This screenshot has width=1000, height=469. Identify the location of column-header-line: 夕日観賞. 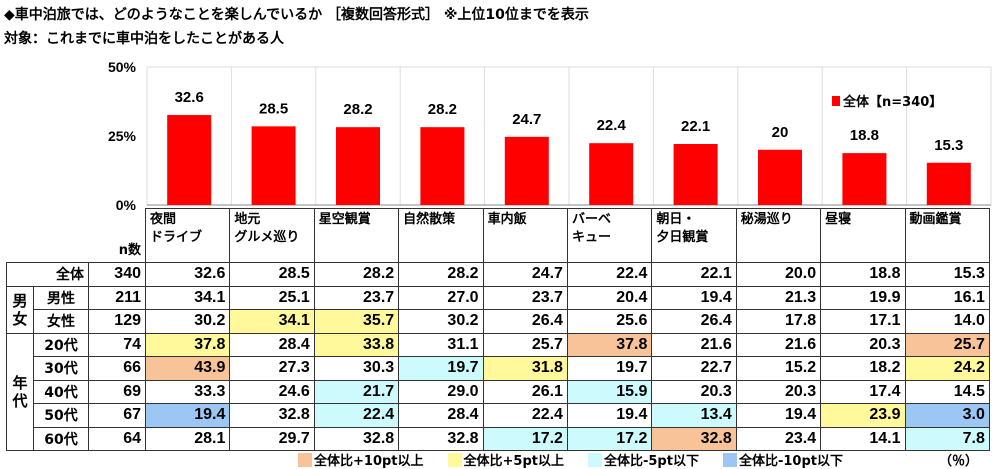
(682, 237).